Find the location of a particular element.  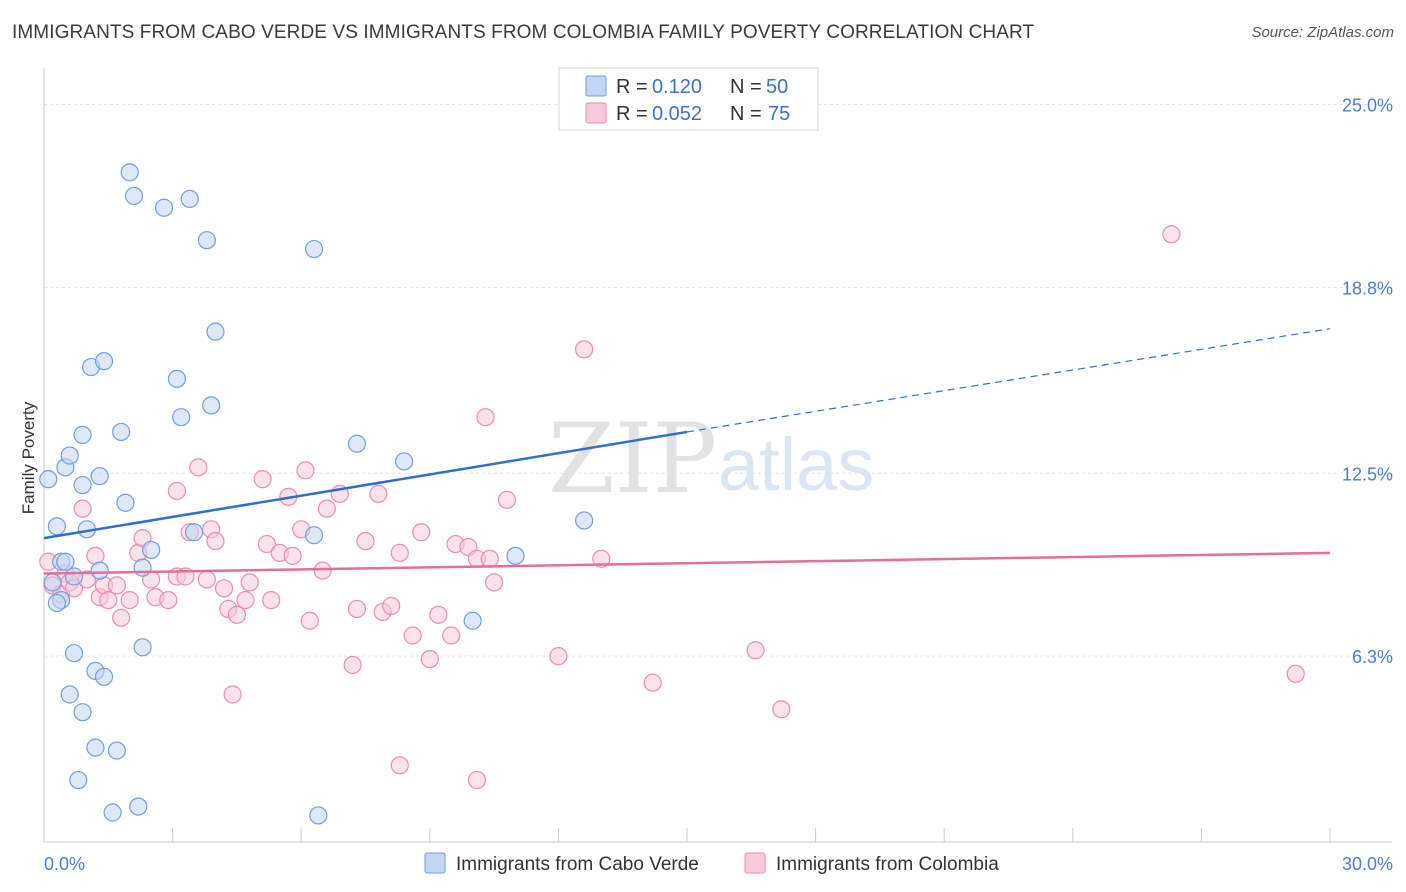

source-label: Source: ZipAtlas.com is located at coordinates (1322, 32).